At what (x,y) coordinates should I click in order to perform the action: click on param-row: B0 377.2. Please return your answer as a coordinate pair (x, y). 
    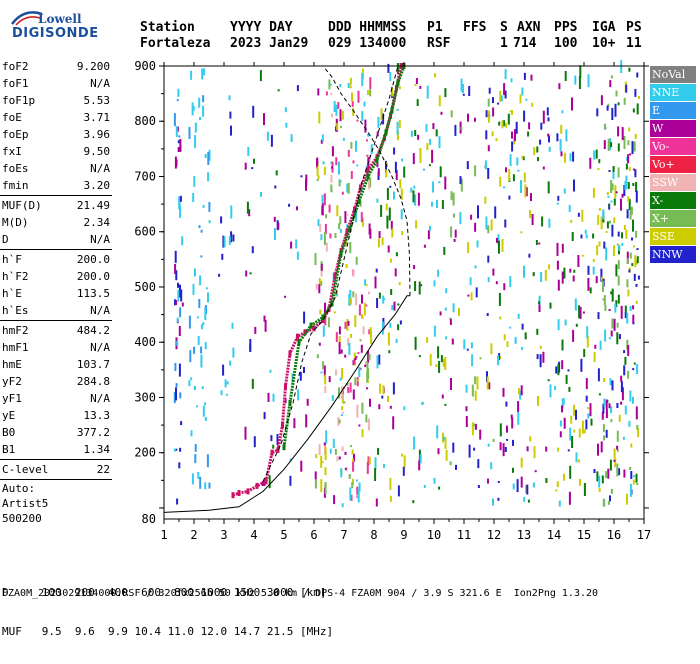
    Looking at the image, I should click on (56, 432).